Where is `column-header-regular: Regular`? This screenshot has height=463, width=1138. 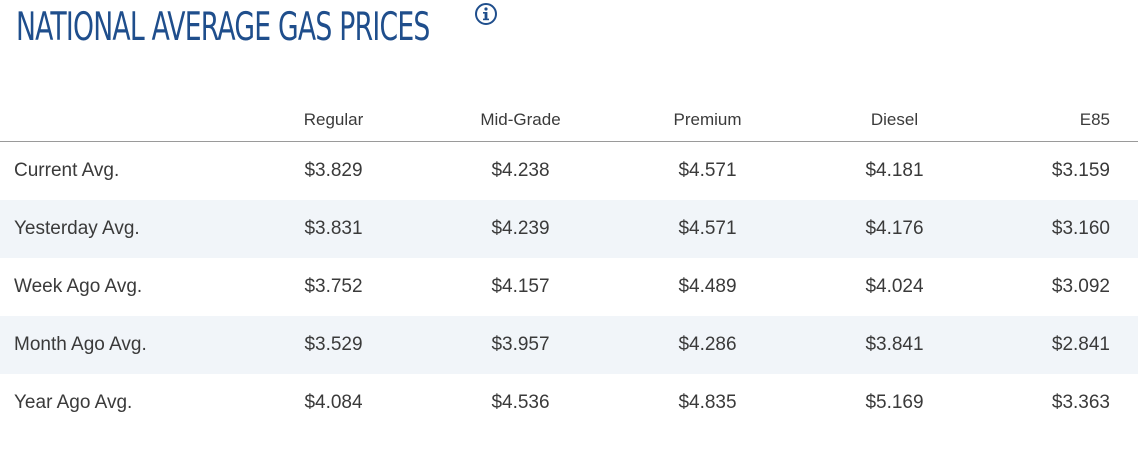
column-header-regular: Regular is located at coordinates (333, 120).